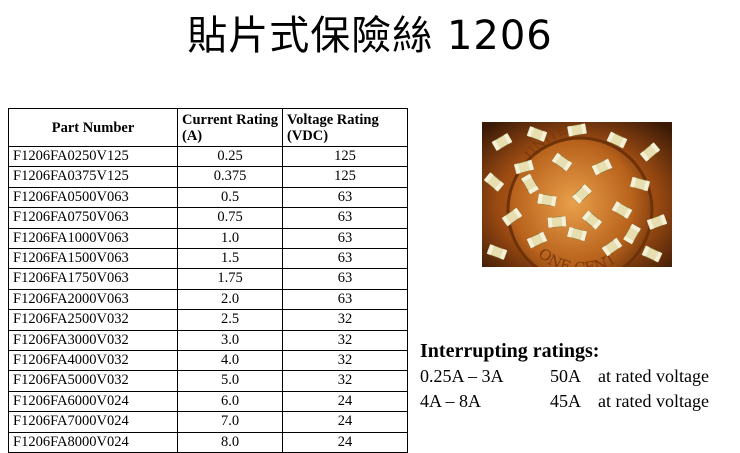  What do you see at coordinates (93, 361) in the screenshot?
I see `part-number-cell: F1206FA4000V032` at bounding box center [93, 361].